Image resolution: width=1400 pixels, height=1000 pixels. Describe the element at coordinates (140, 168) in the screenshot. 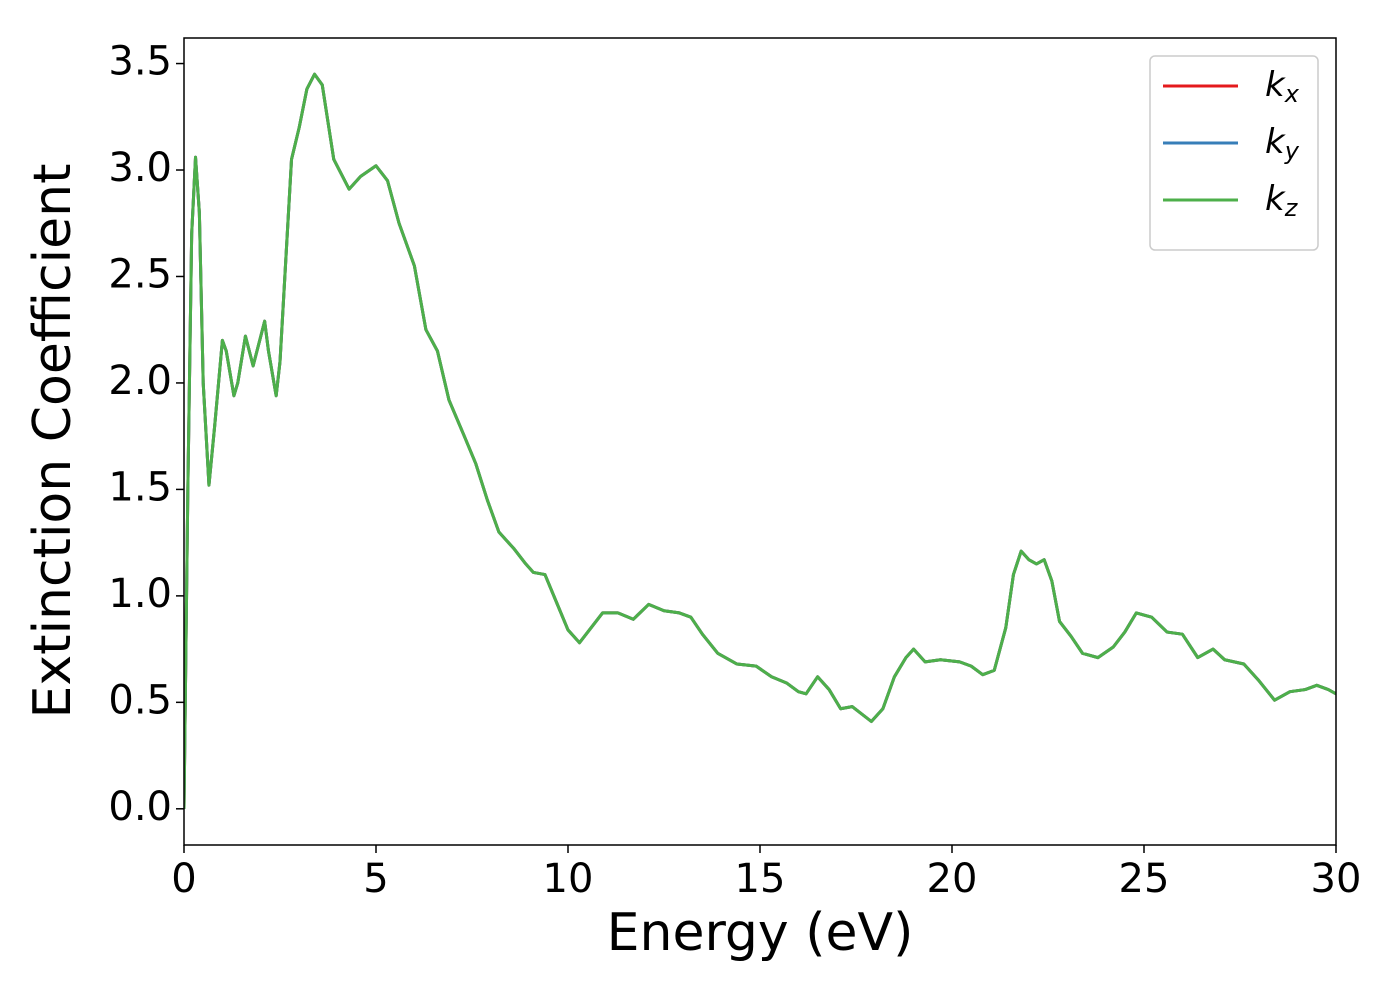

I see `y-tick-label: 3.0` at that location.